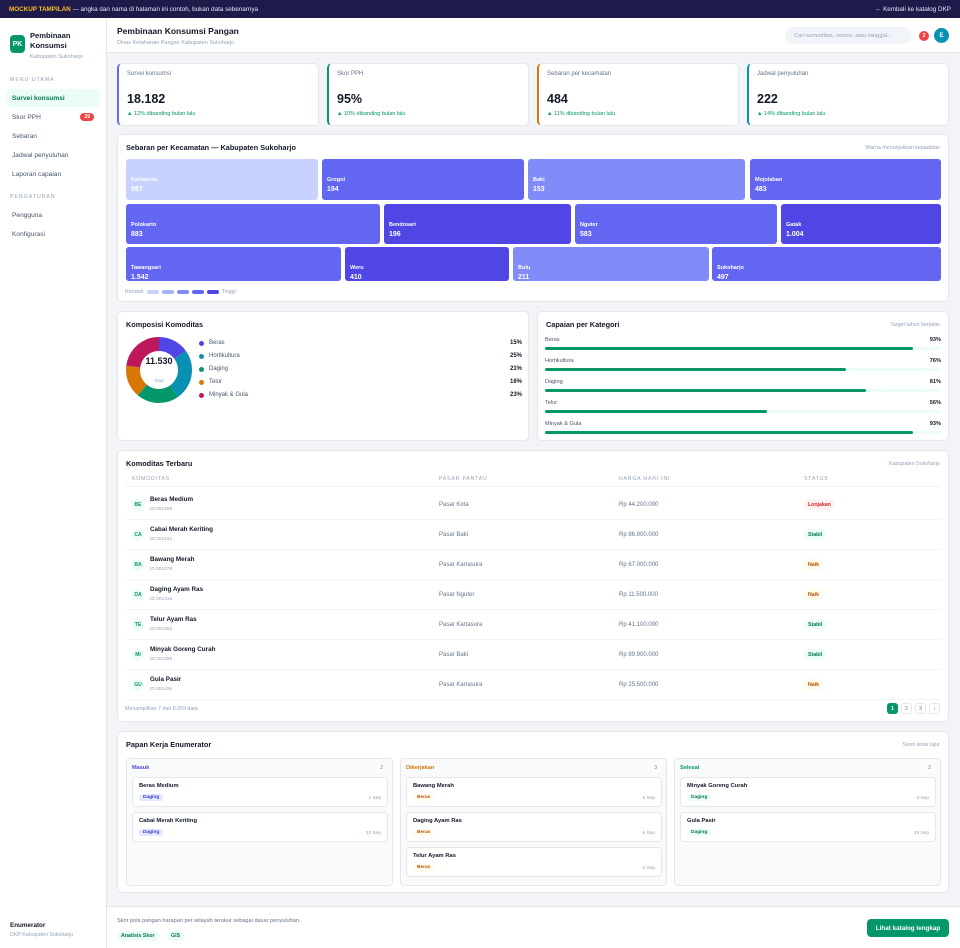  I want to click on task-date: 5 Sep, so click(648, 798).